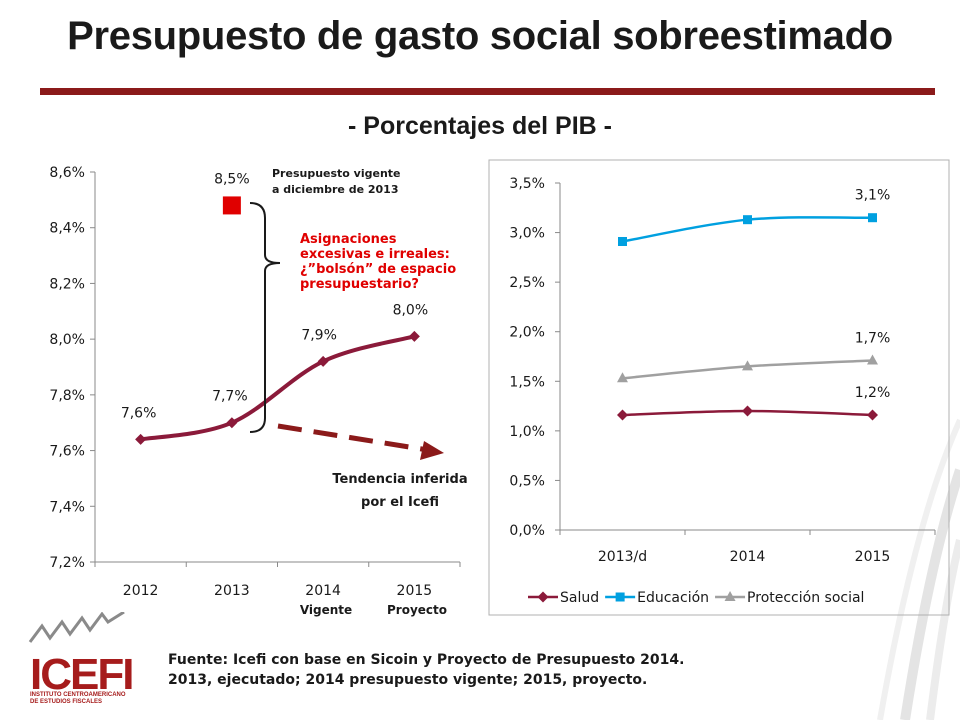 This screenshot has height=720, width=960. What do you see at coordinates (67, 229) in the screenshot?
I see `left-y-tick-label: 8,4%` at bounding box center [67, 229].